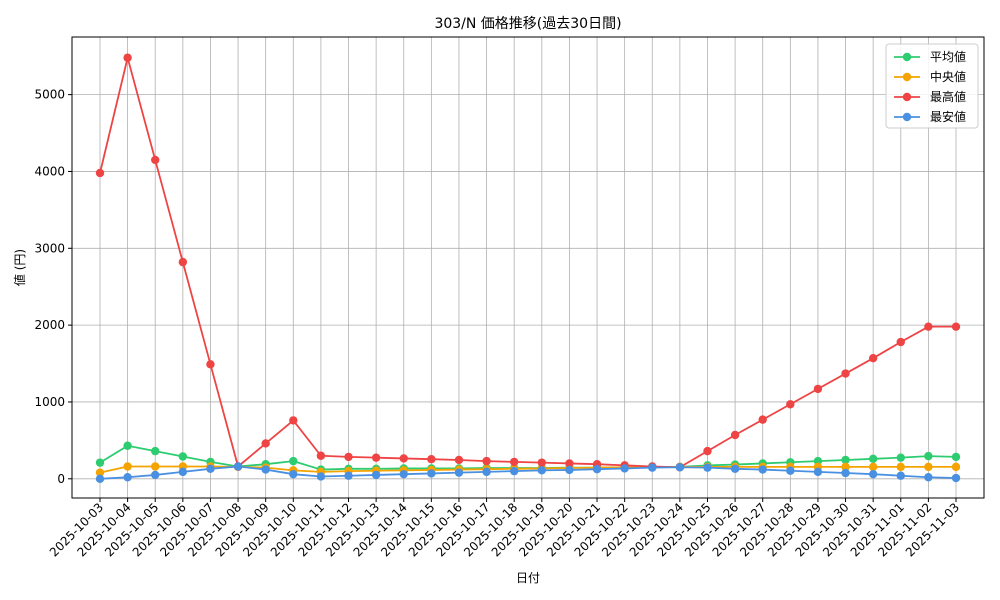 The height and width of the screenshot is (600, 1000). I want to click on y-tick-label: 4000, so click(49, 171).